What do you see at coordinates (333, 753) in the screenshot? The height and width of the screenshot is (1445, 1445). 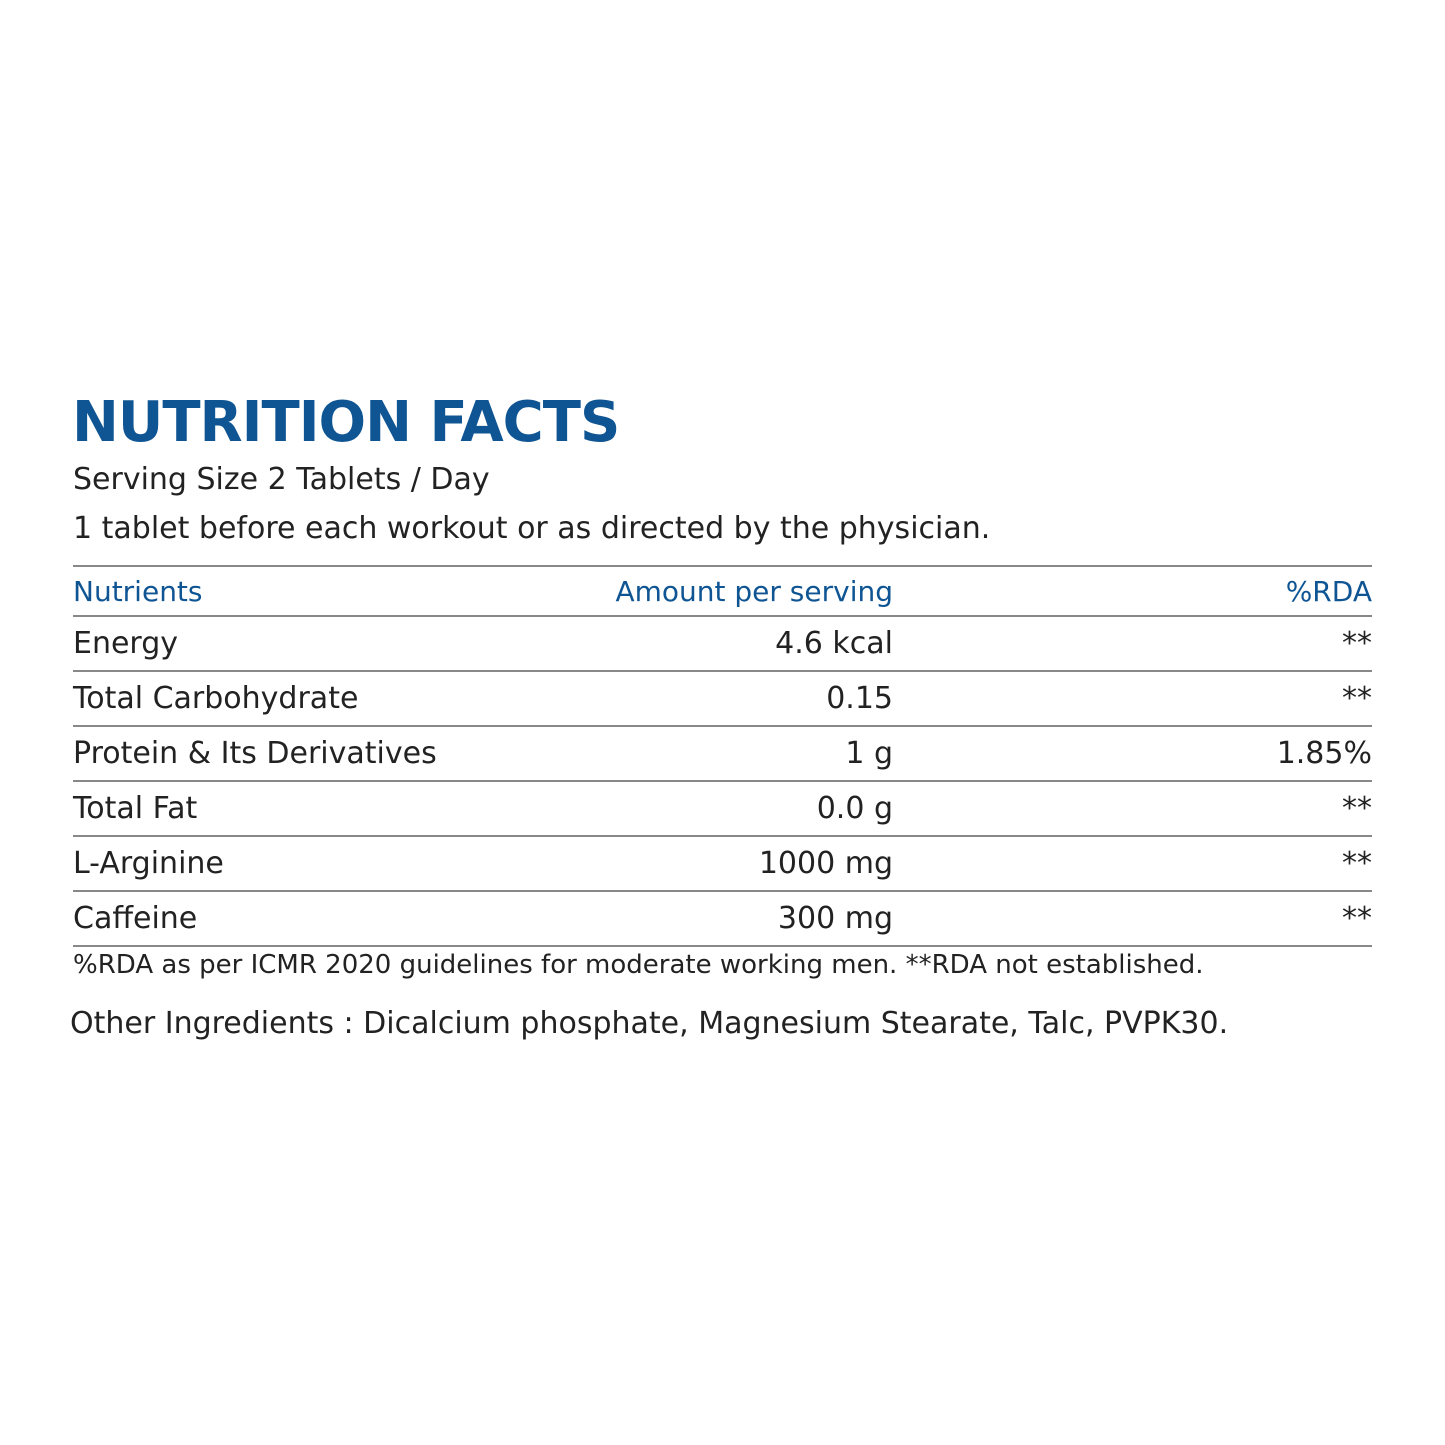 I see `table-cell: Protein & Its Derivatives` at bounding box center [333, 753].